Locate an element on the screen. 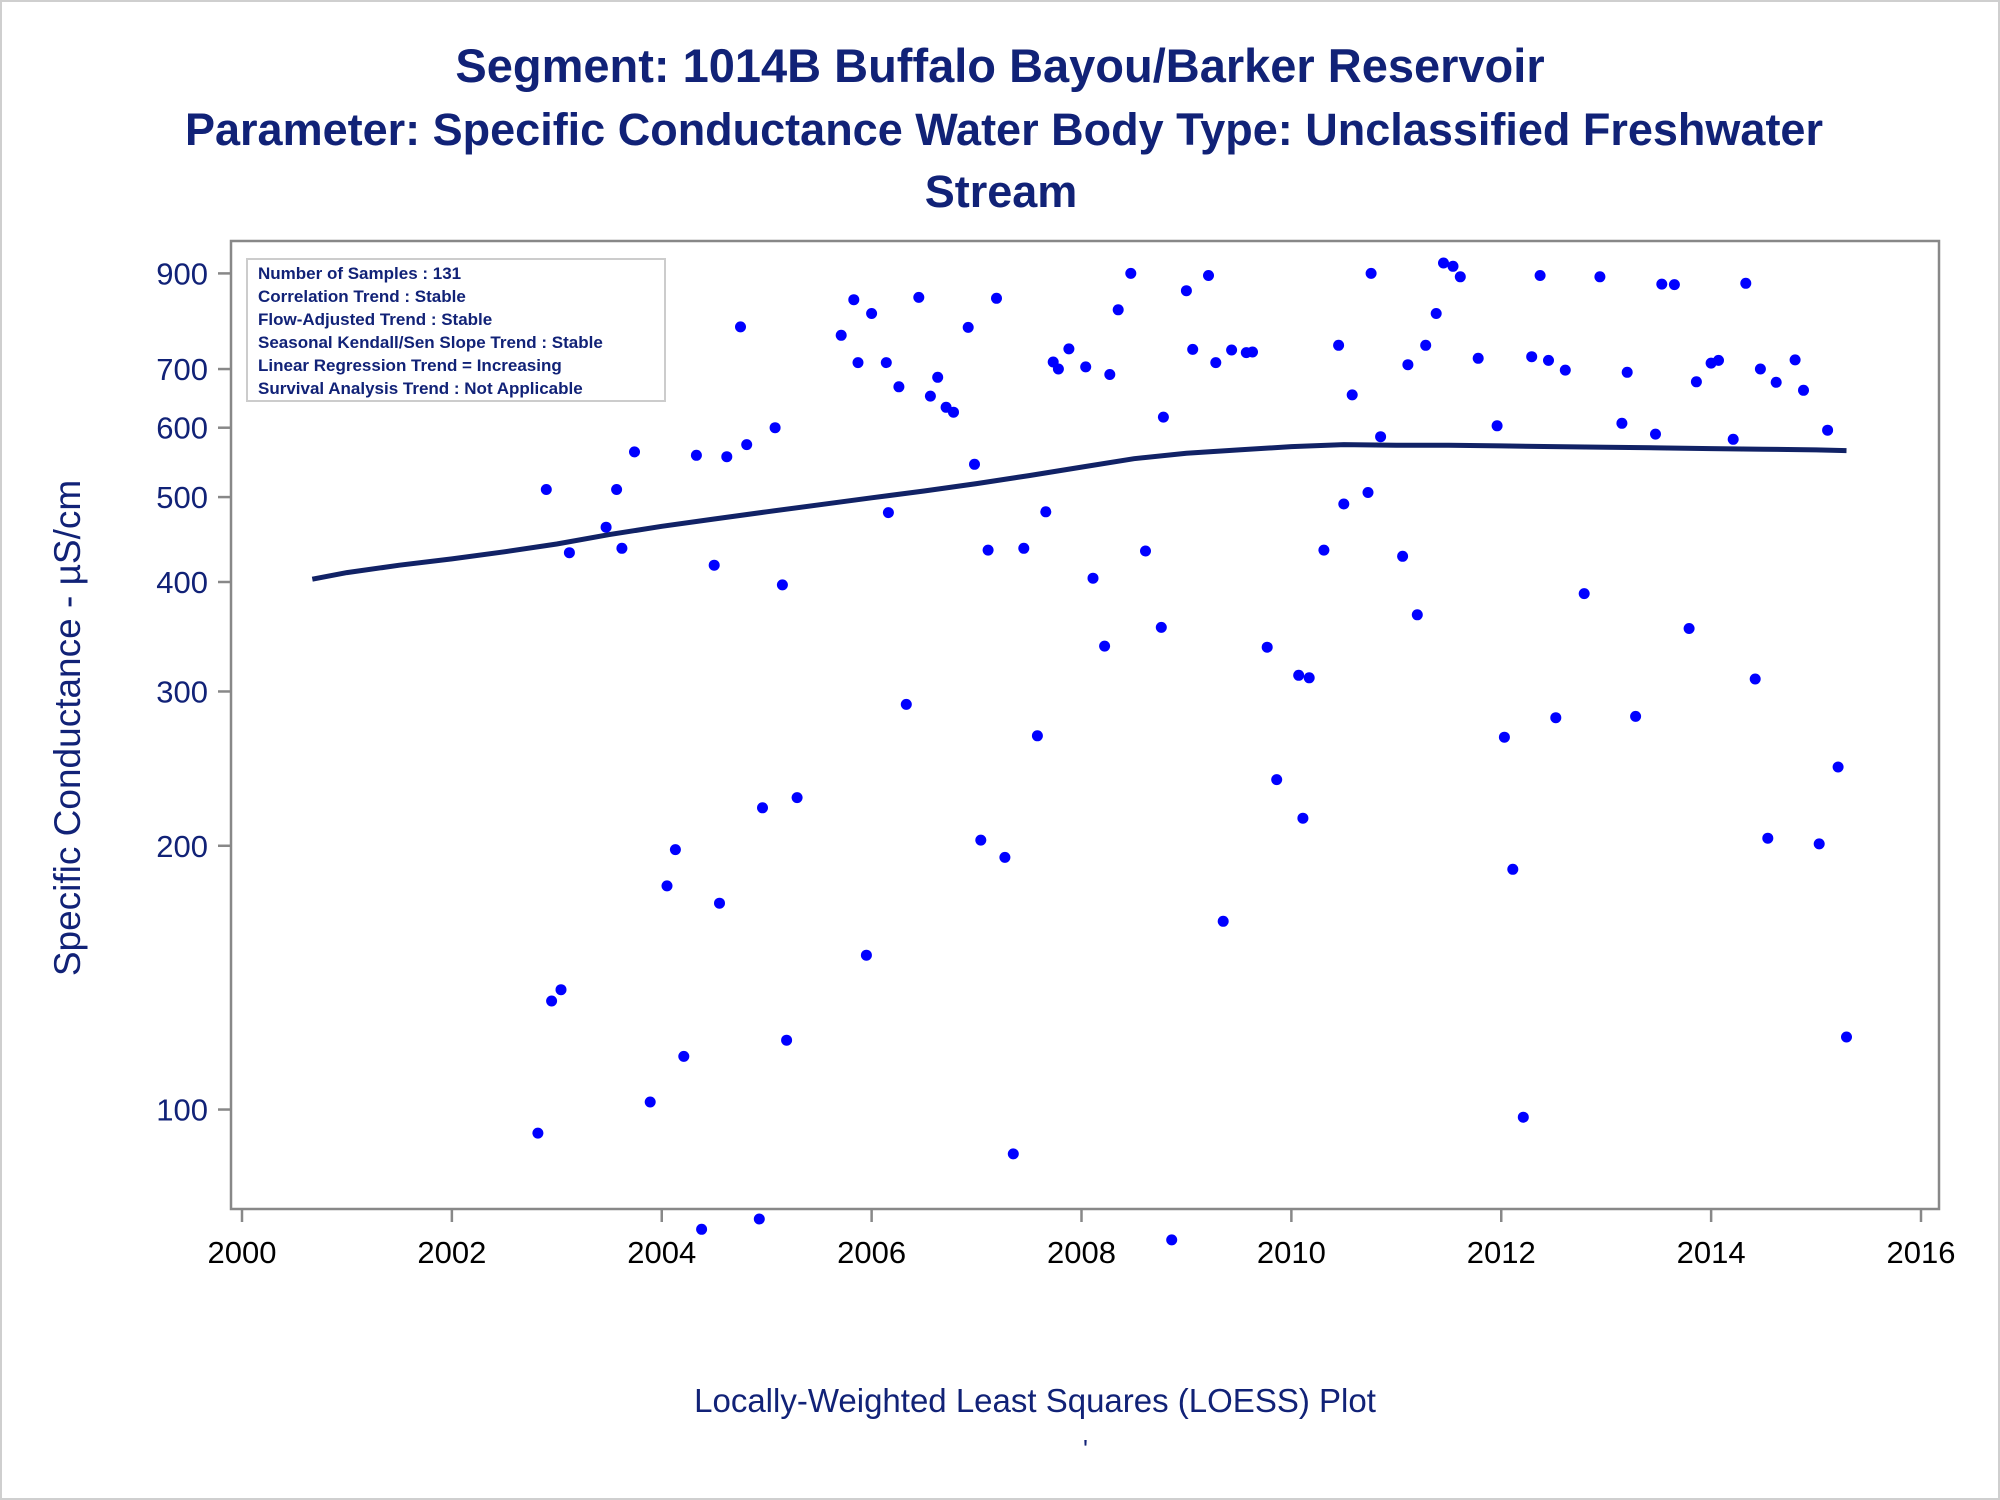  y-tick-label: 500 is located at coordinates (182, 497).